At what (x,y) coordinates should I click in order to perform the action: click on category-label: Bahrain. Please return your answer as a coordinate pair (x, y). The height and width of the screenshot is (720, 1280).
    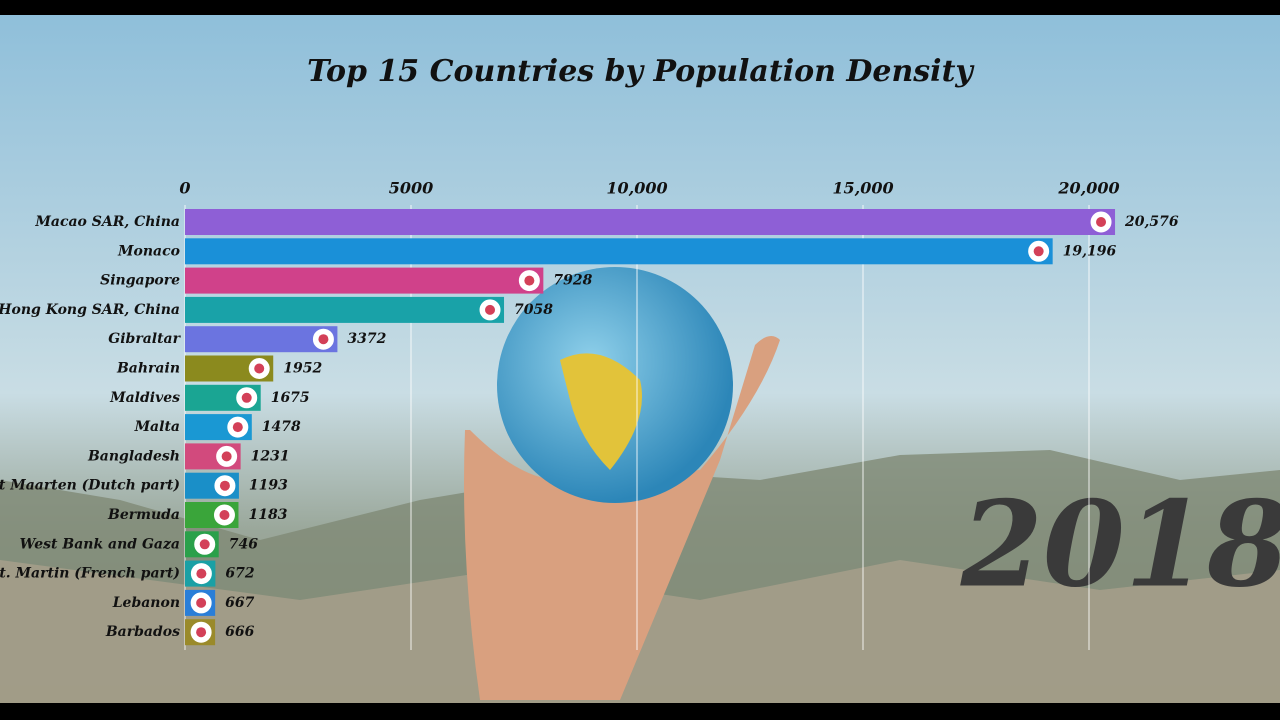
    Looking at the image, I should click on (148, 369).